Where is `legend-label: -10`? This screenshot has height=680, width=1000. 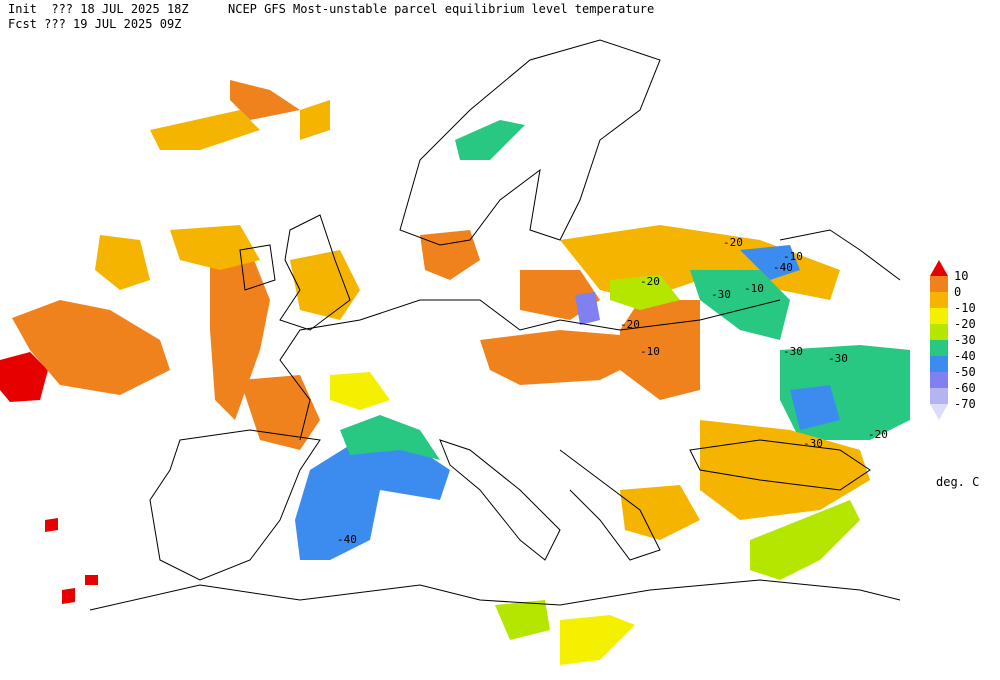
legend-label: -10 is located at coordinates (965, 308).